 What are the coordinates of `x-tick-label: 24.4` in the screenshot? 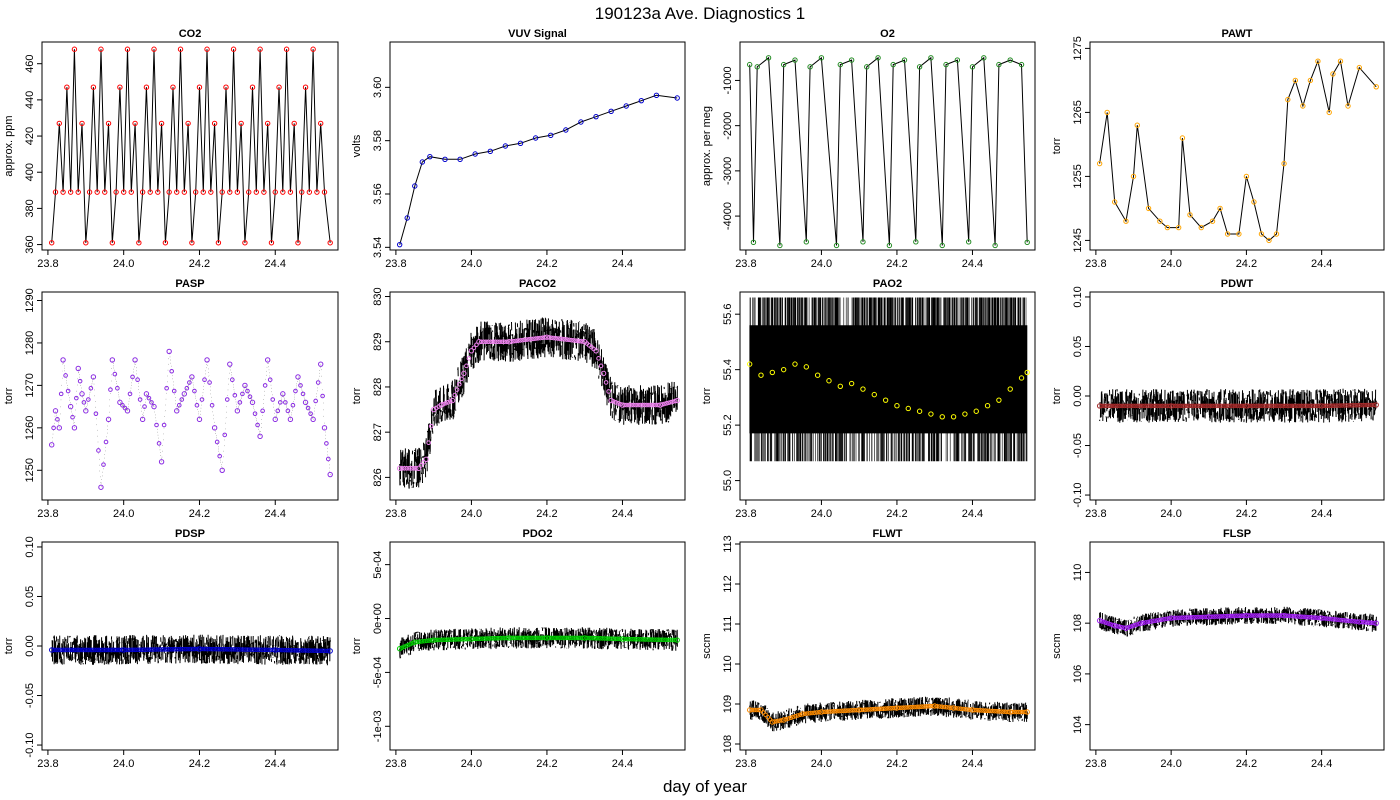 It's located at (622, 264).